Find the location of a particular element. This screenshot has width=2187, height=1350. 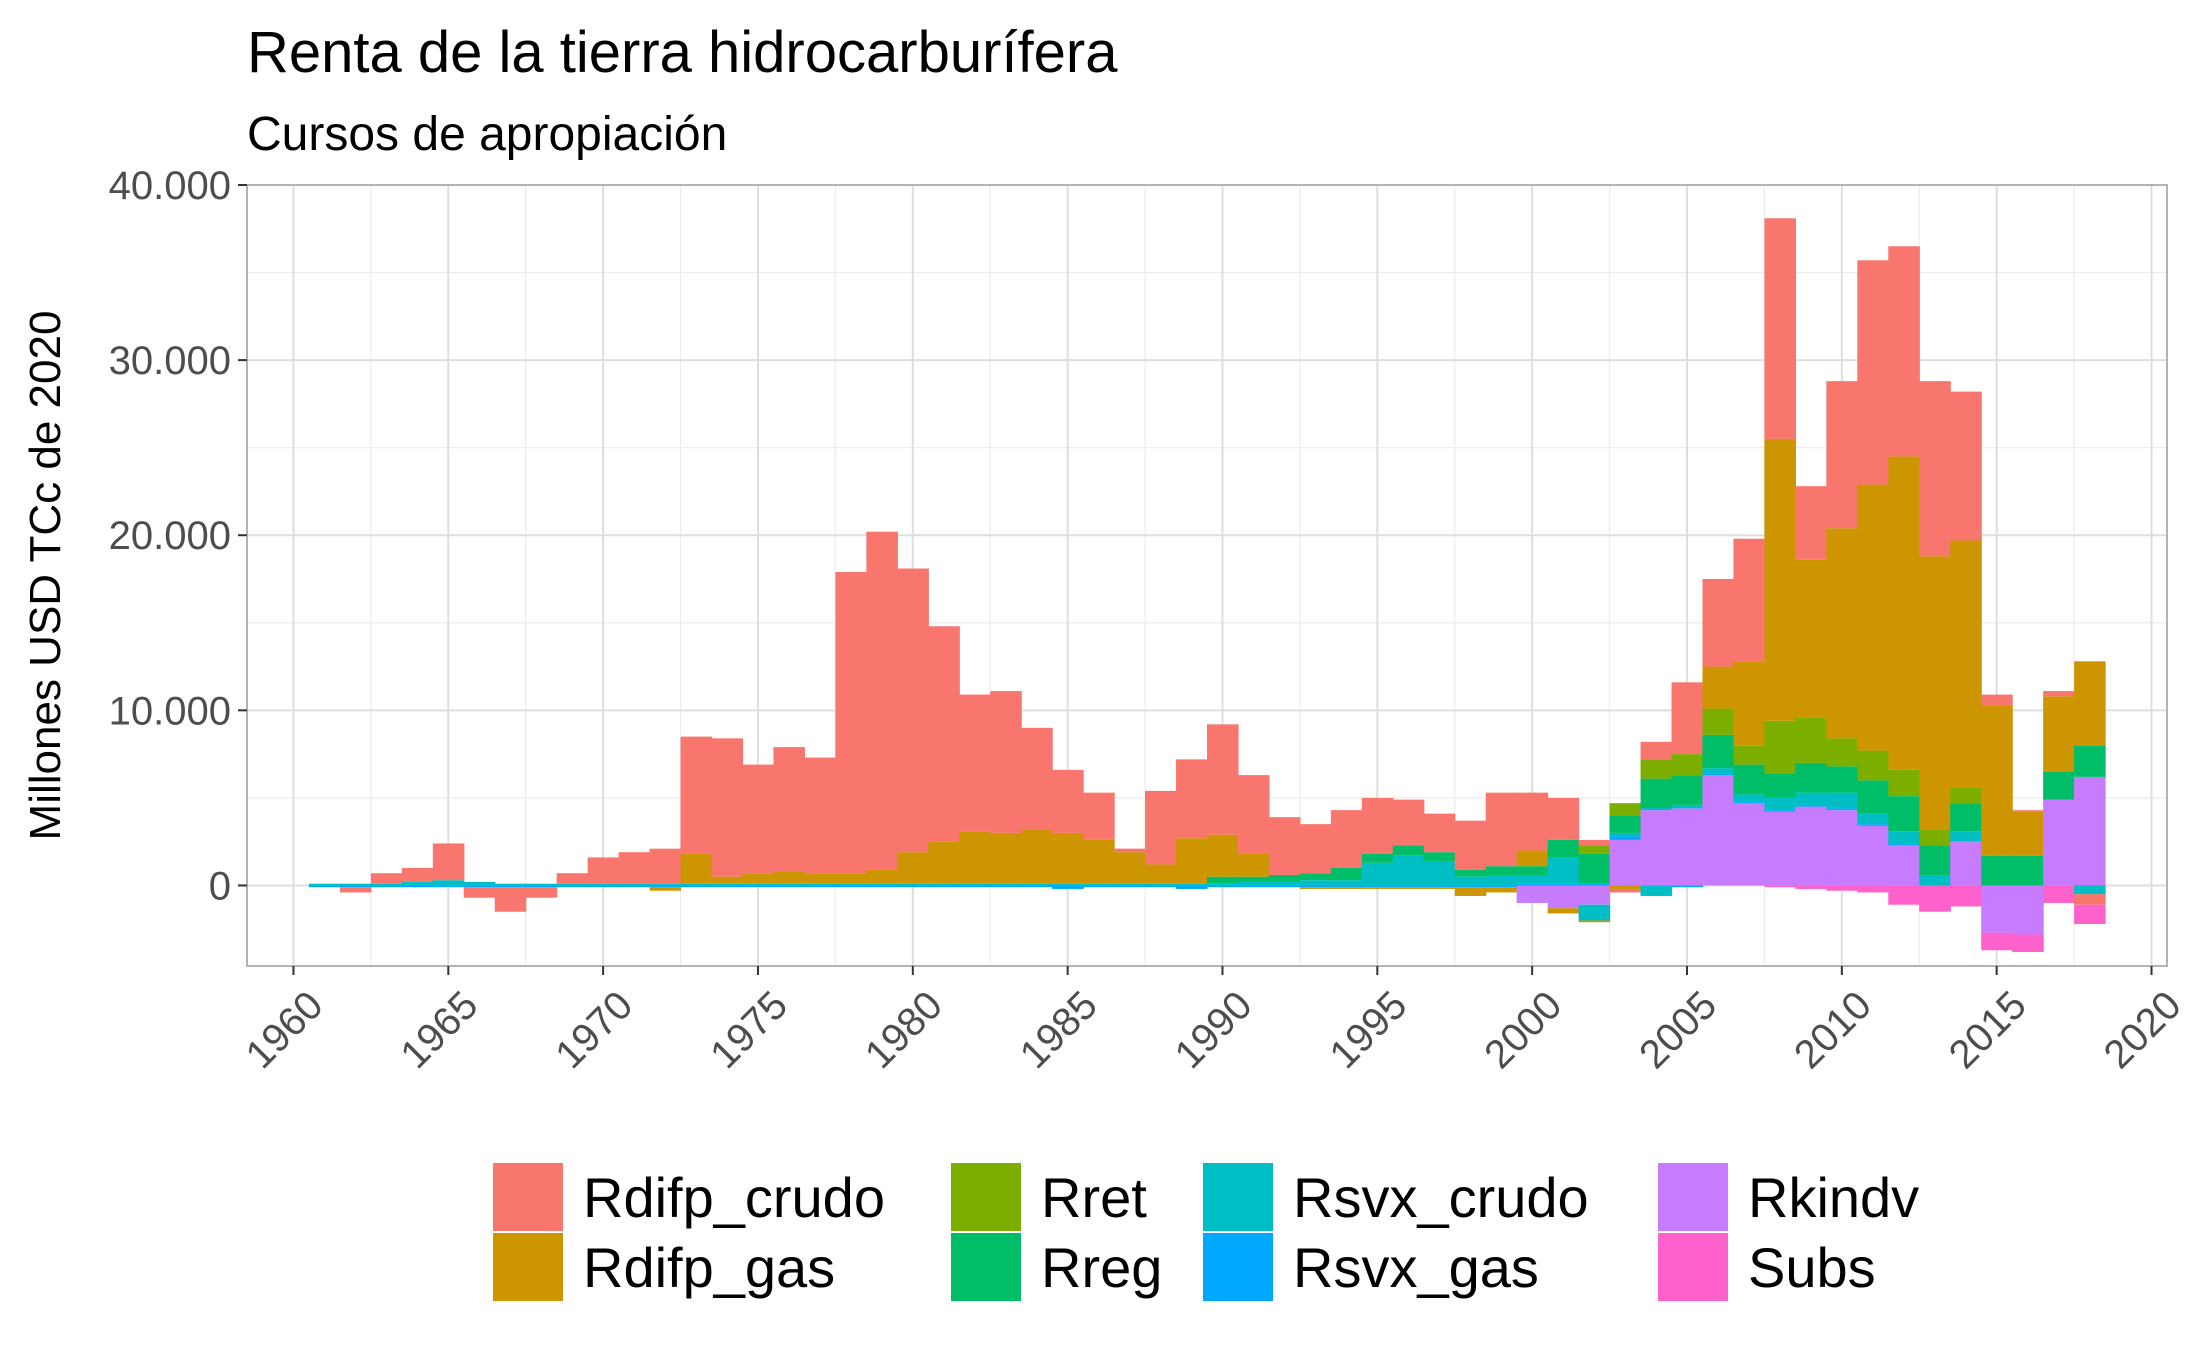

x-tick-label: 1990 is located at coordinates (1214, 1030).